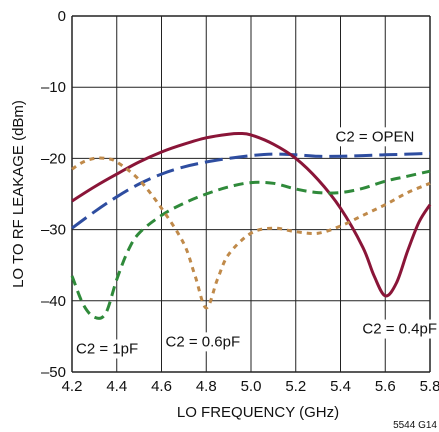 This screenshot has height=432, width=439. Describe the element at coordinates (53, 158) in the screenshot. I see `y-tick-label: –20` at that location.